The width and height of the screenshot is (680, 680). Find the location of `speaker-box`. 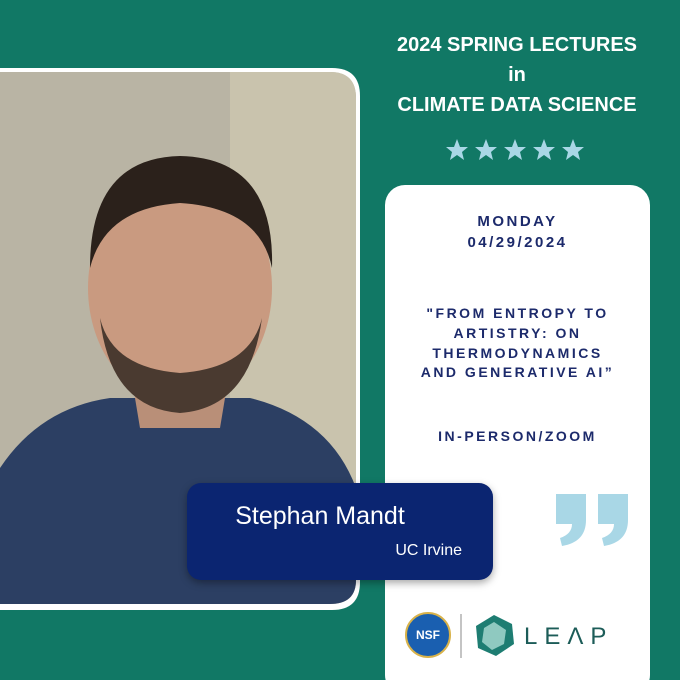

speaker-box is located at coordinates (340, 531).